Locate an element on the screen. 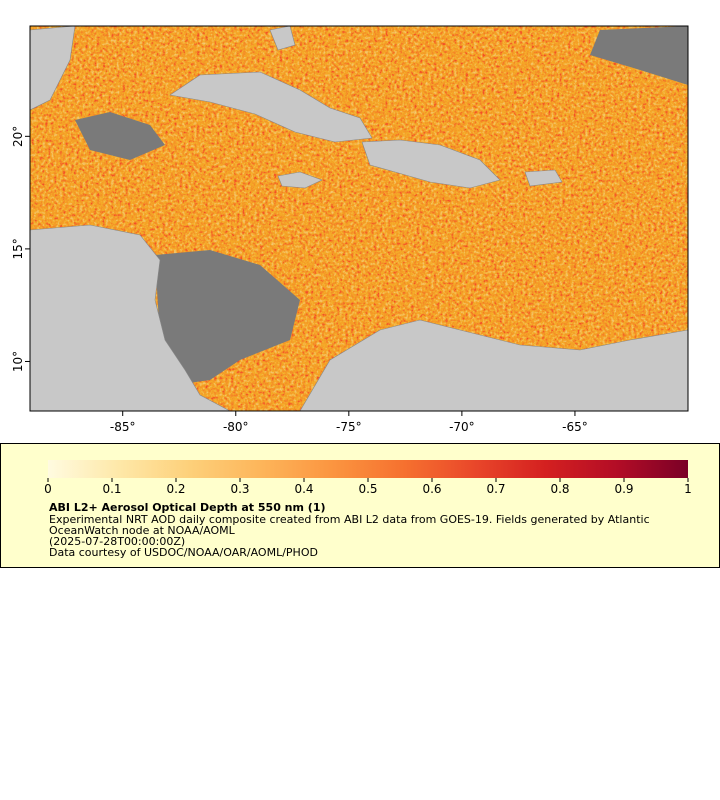  colorbar: 0 0.1 0.2 0.3 0.4 0.5 0.6 0.7 0.8 0.9 1 is located at coordinates (368, 478).